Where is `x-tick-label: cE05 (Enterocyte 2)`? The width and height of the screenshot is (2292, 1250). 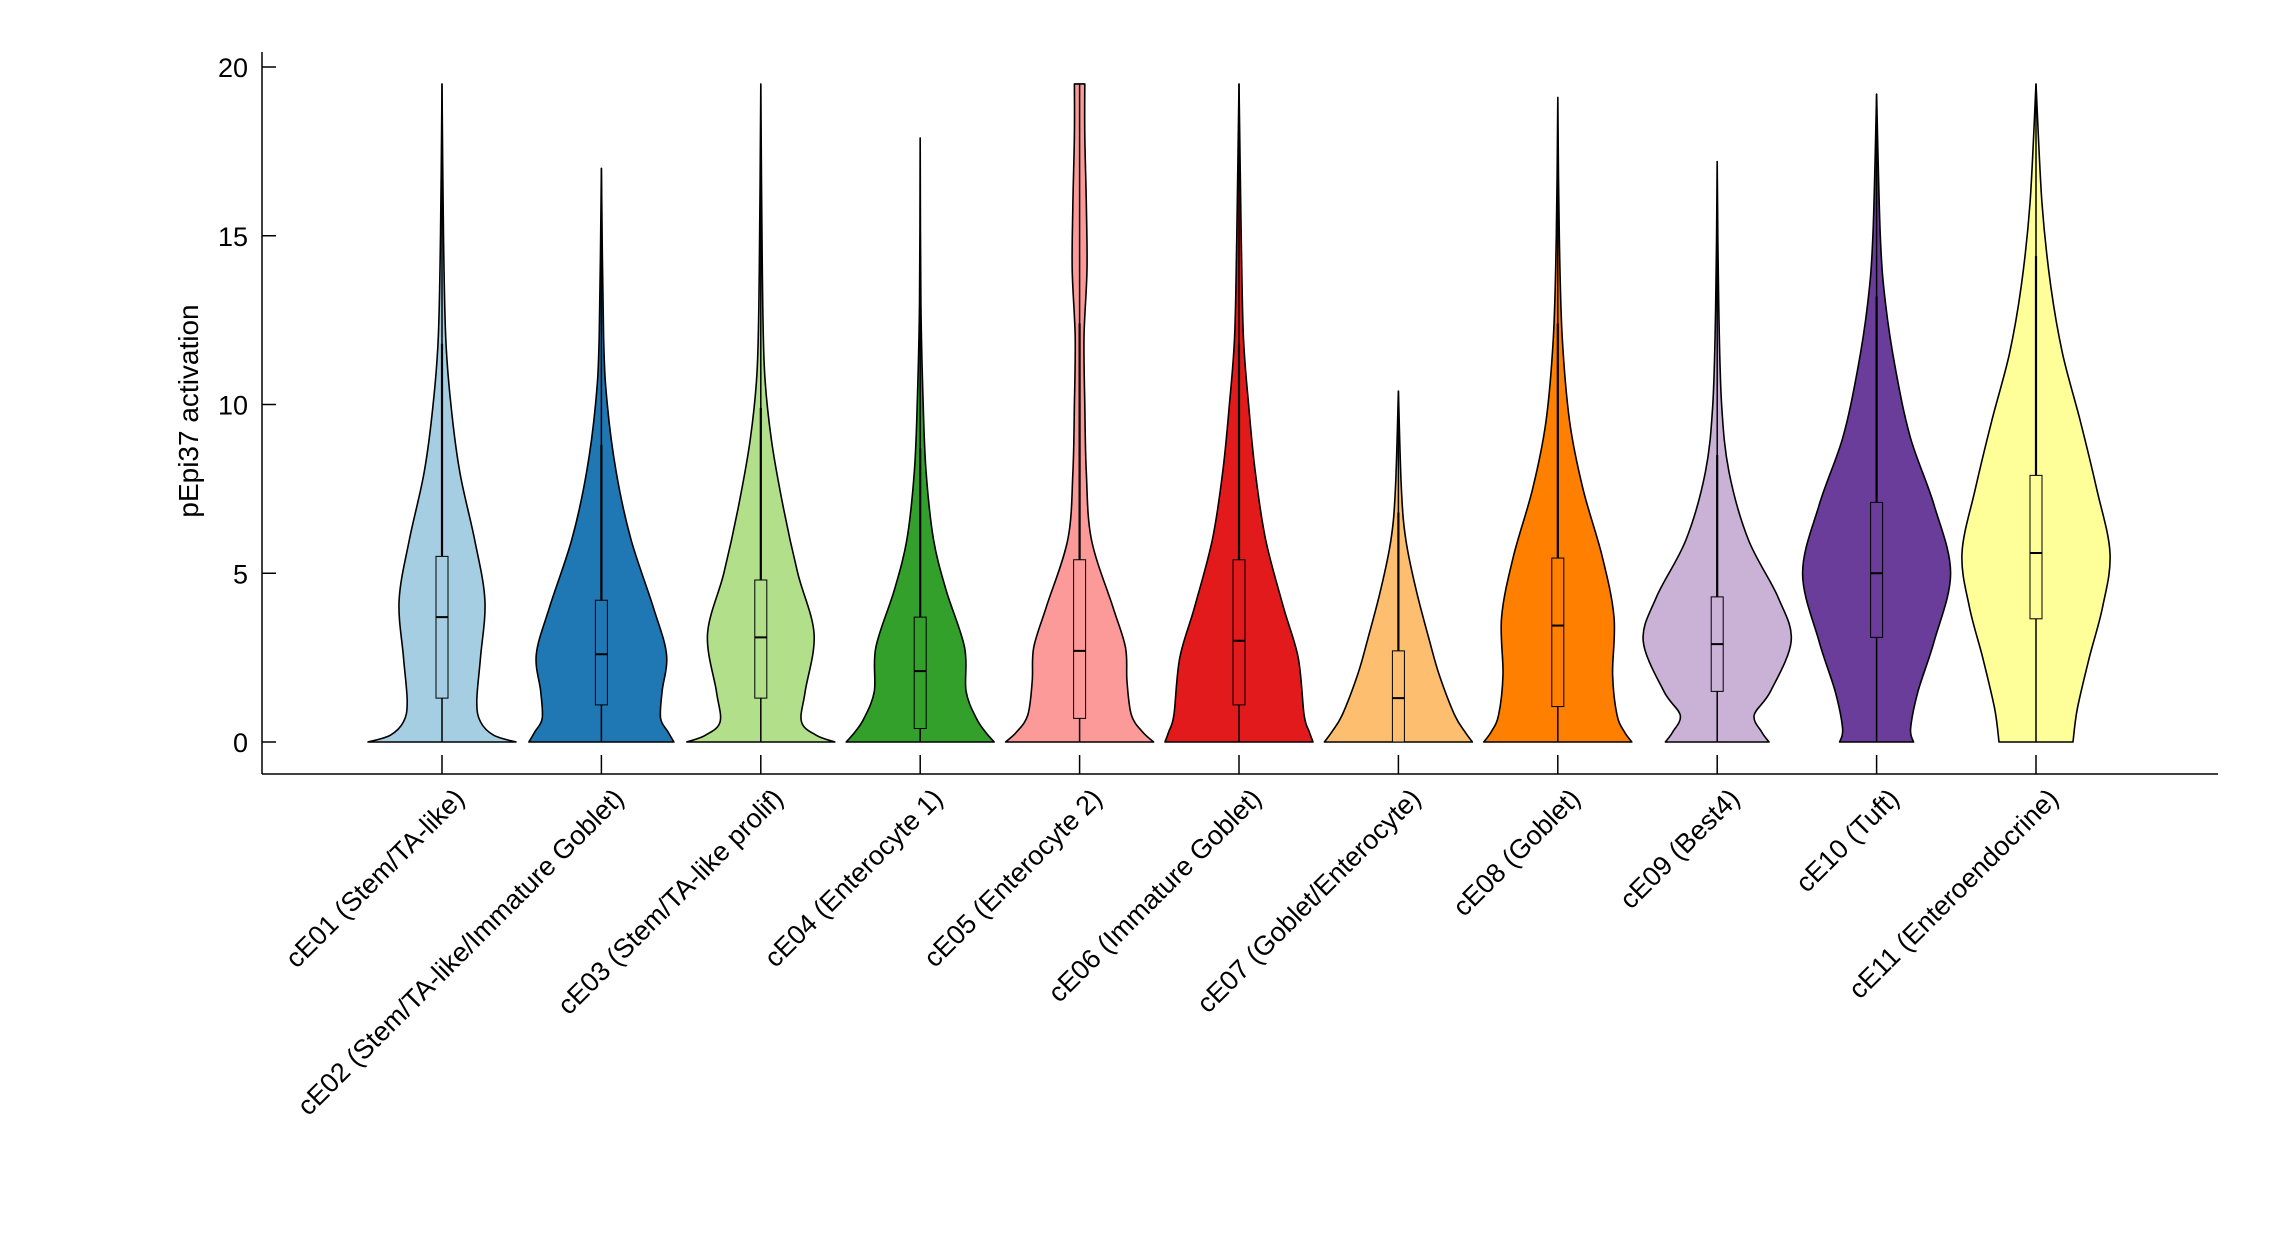 x-tick-label: cE05 (Enterocyte 2) is located at coordinates (1013, 878).